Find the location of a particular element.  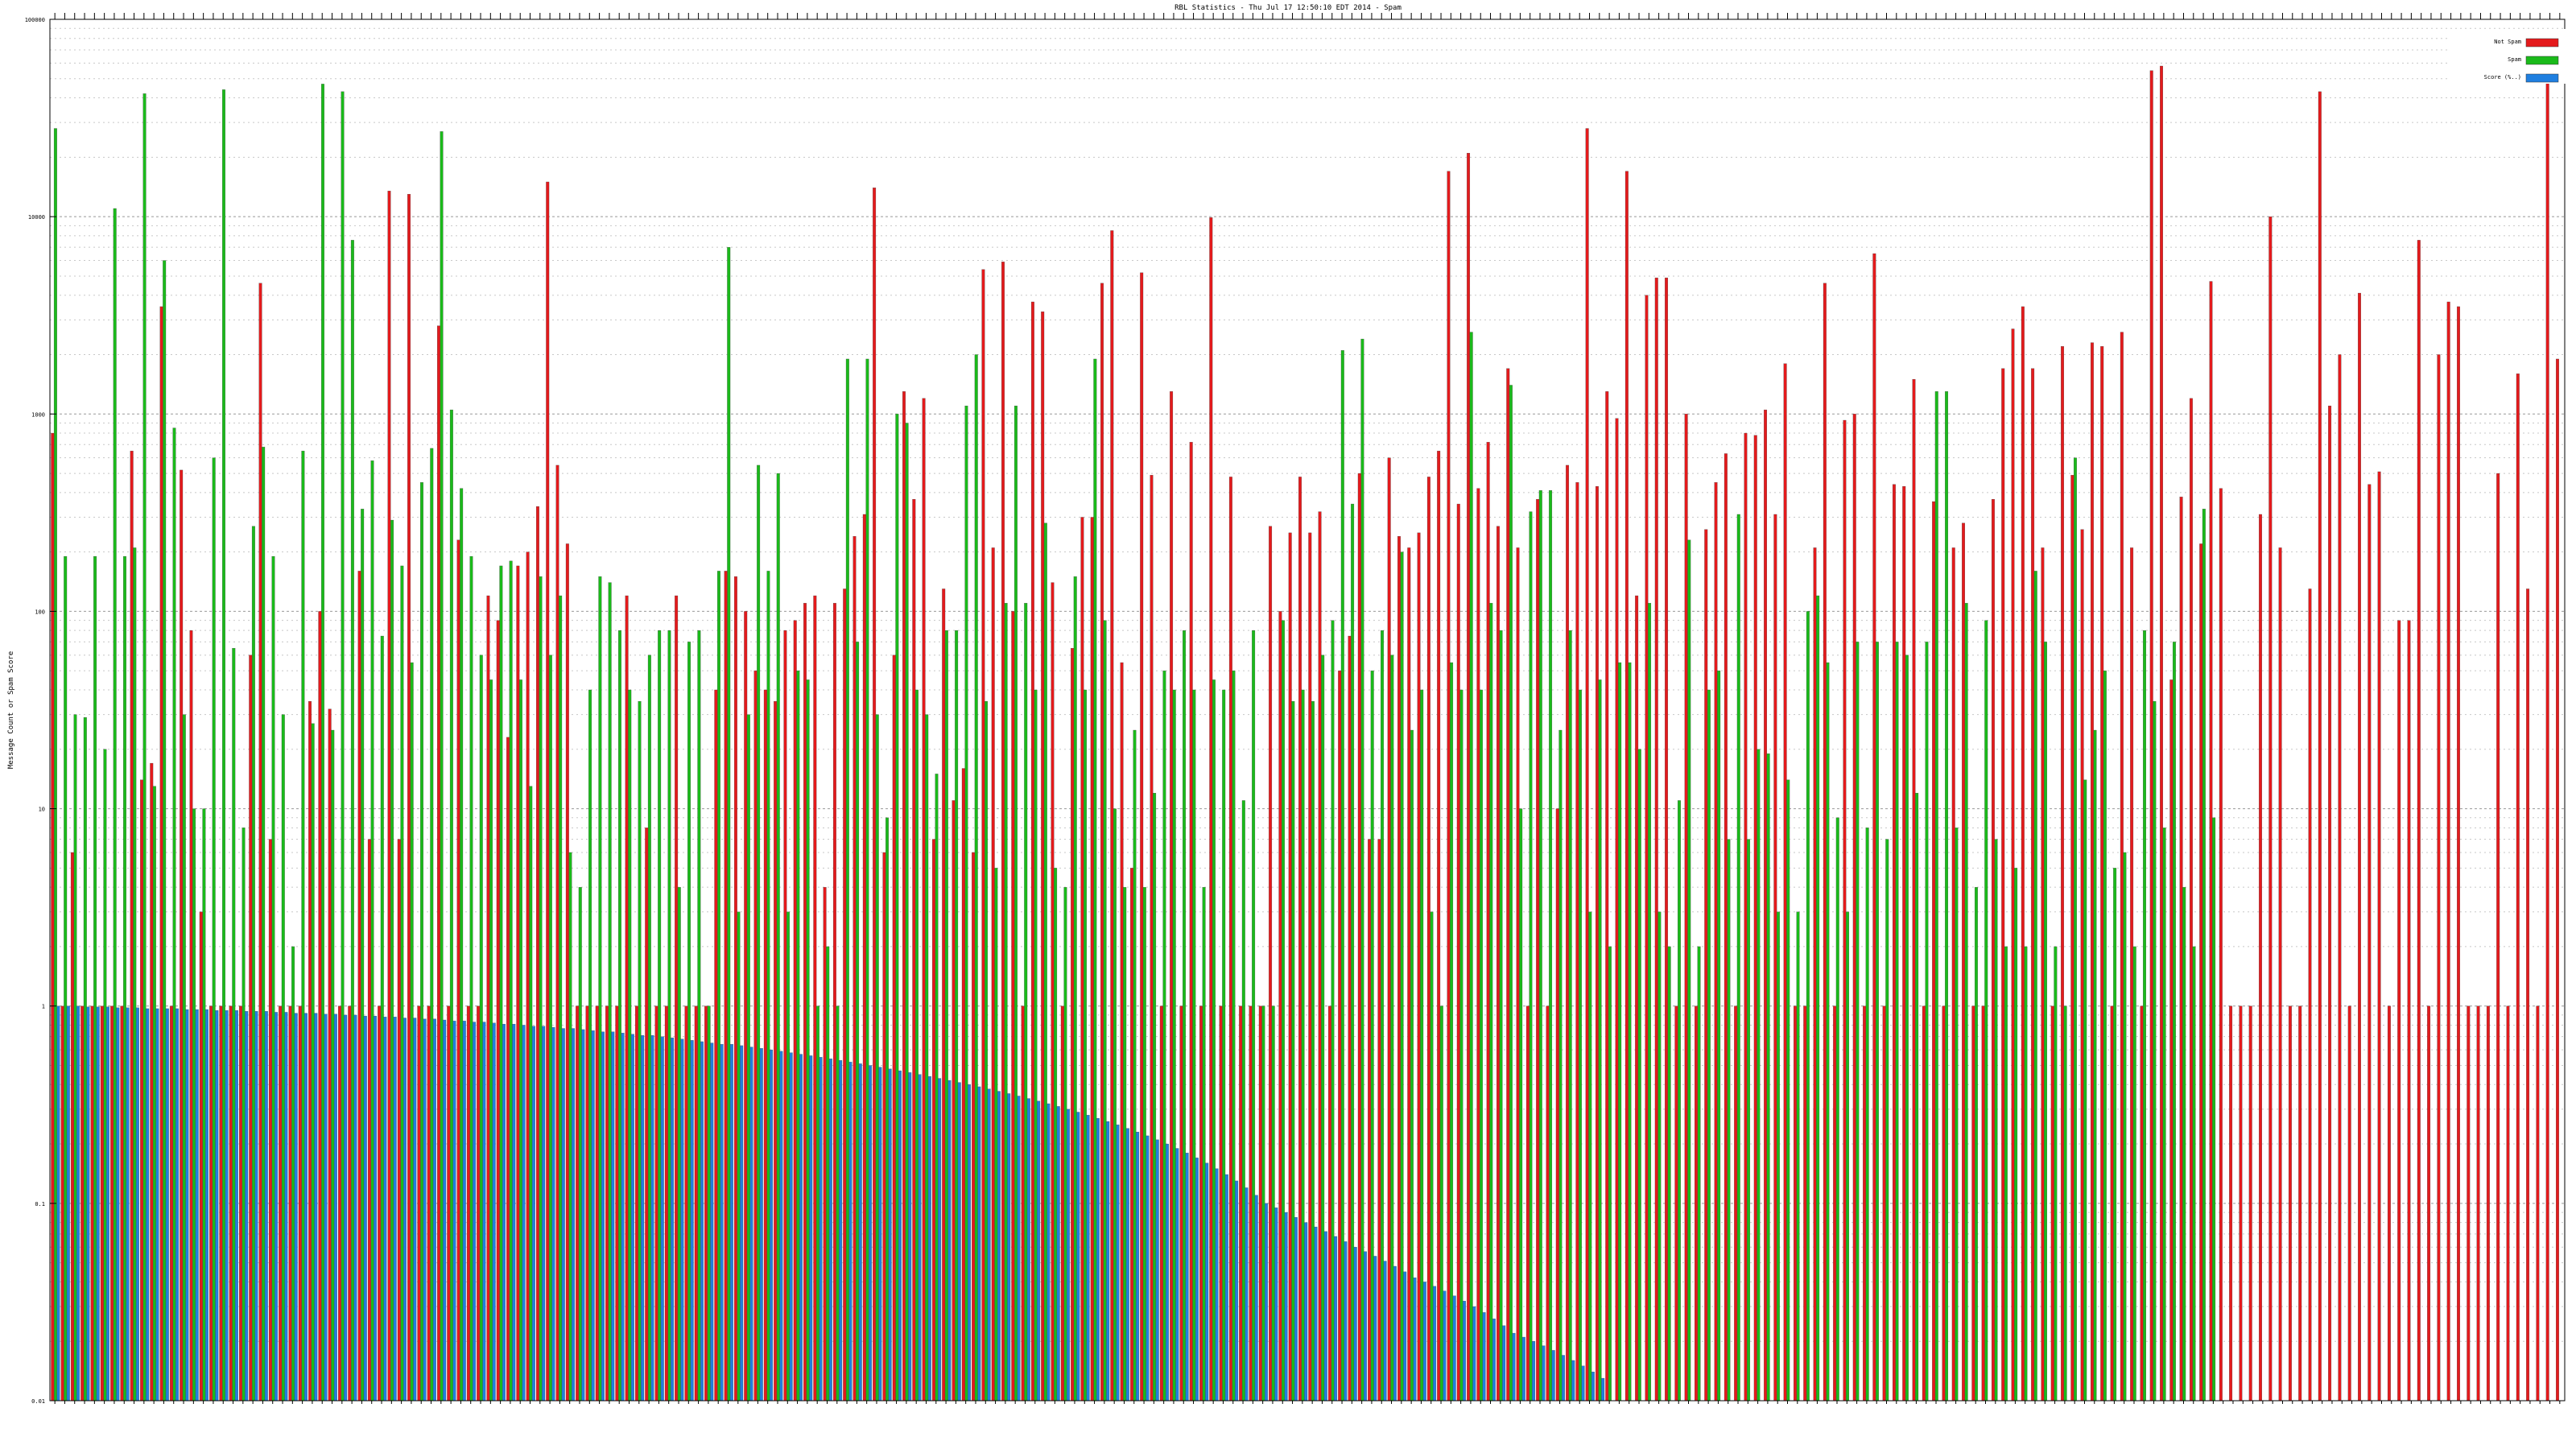

y-tick-label: 1 is located at coordinates (43, 1007).